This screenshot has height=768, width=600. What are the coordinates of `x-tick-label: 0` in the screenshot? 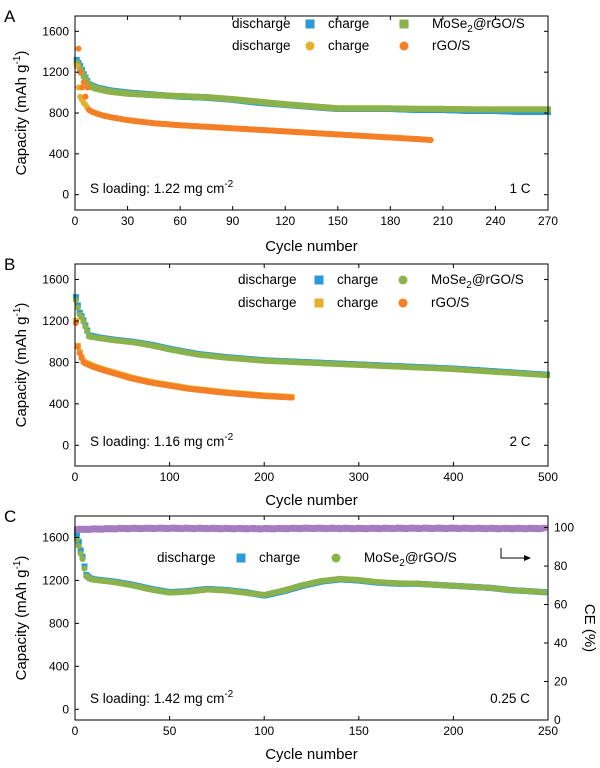 It's located at (75, 731).